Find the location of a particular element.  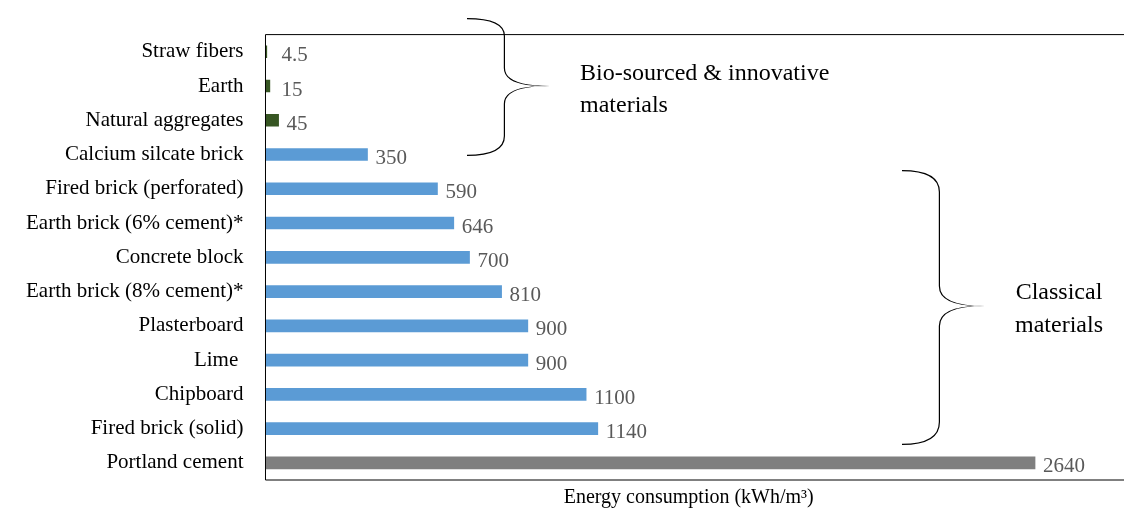

data-label: 350 is located at coordinates (391, 157).